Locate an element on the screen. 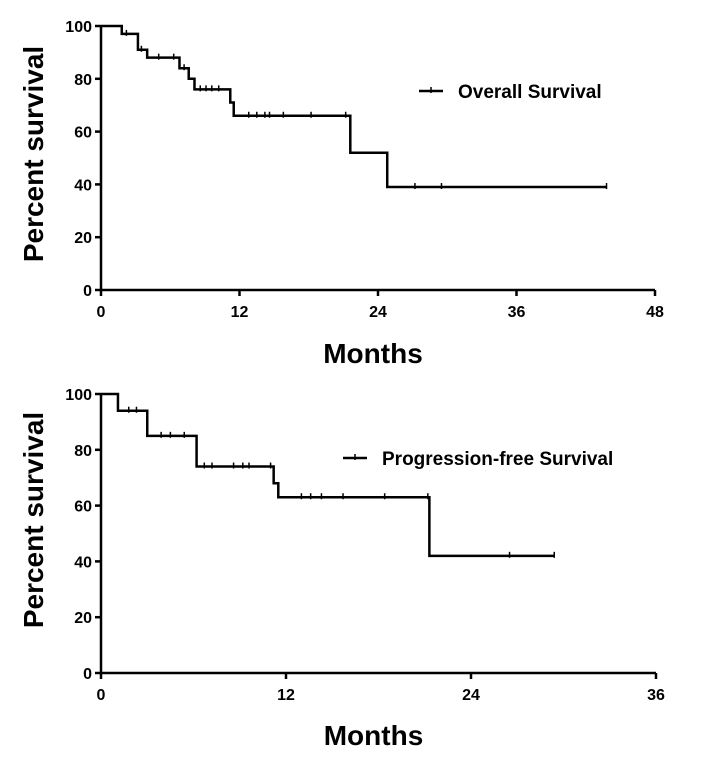 This screenshot has width=720, height=766. legend: Overall Survival is located at coordinates (510, 92).